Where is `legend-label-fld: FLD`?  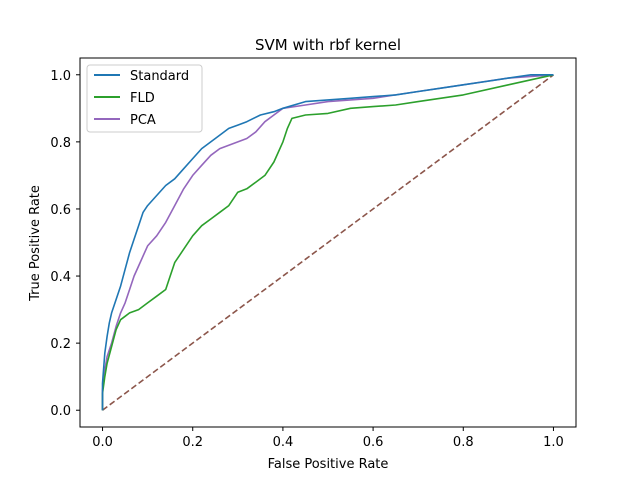
legend-label-fld: FLD is located at coordinates (142, 98).